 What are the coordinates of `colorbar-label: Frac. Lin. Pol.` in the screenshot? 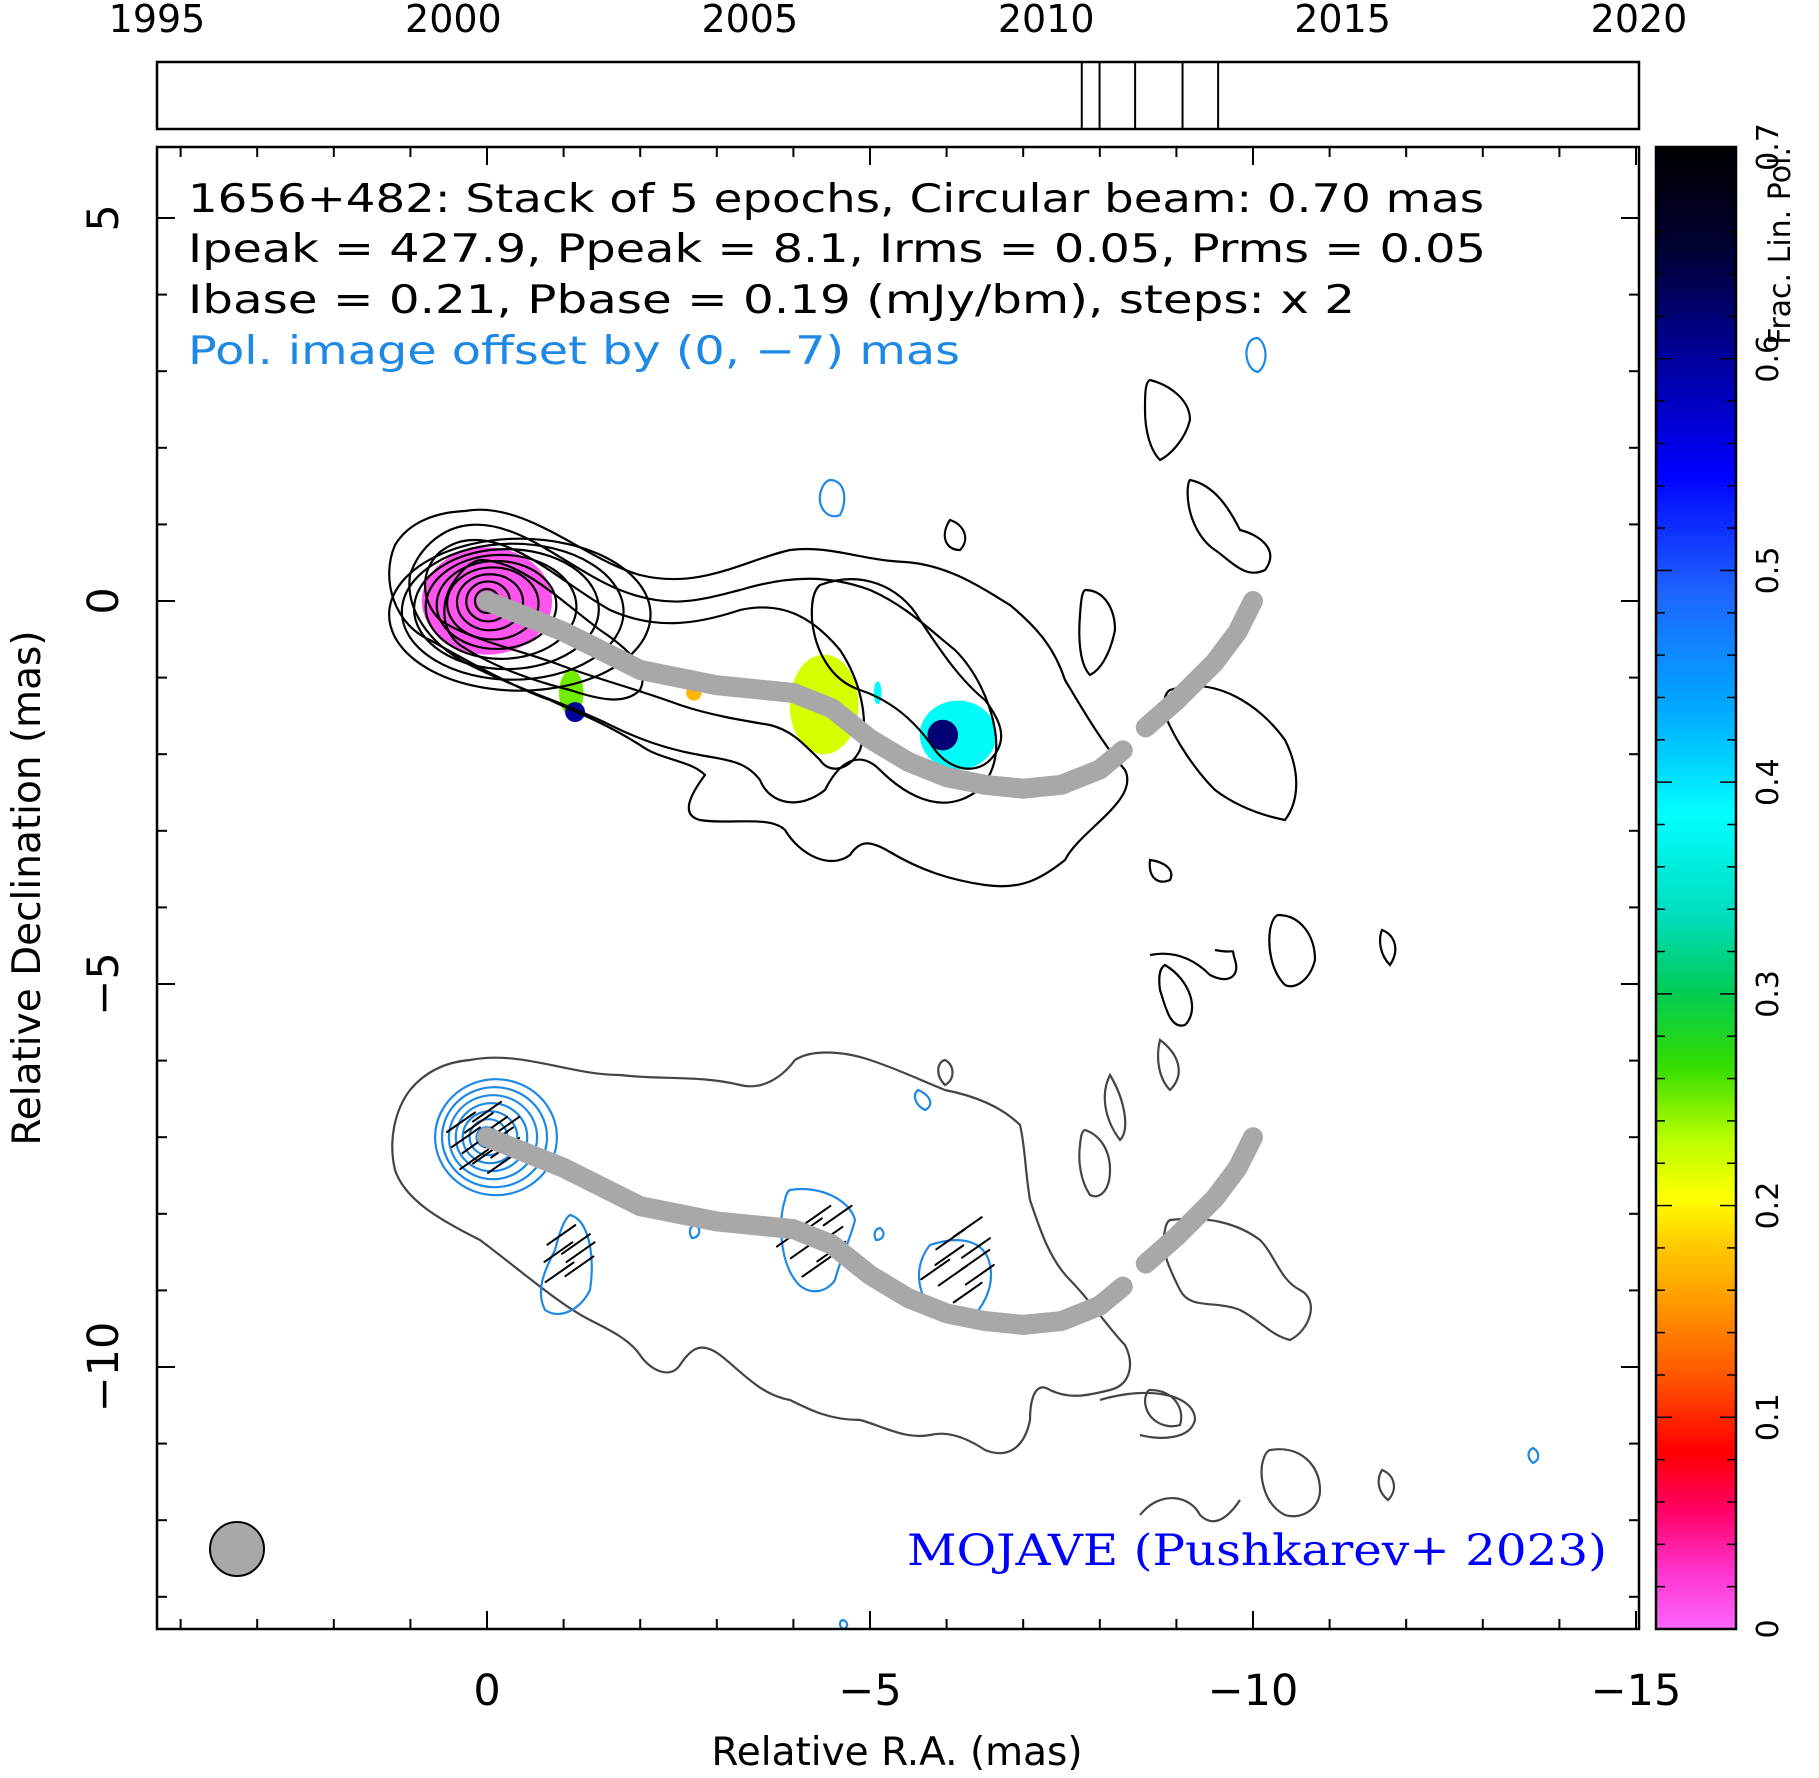 It's located at (1780, 246).